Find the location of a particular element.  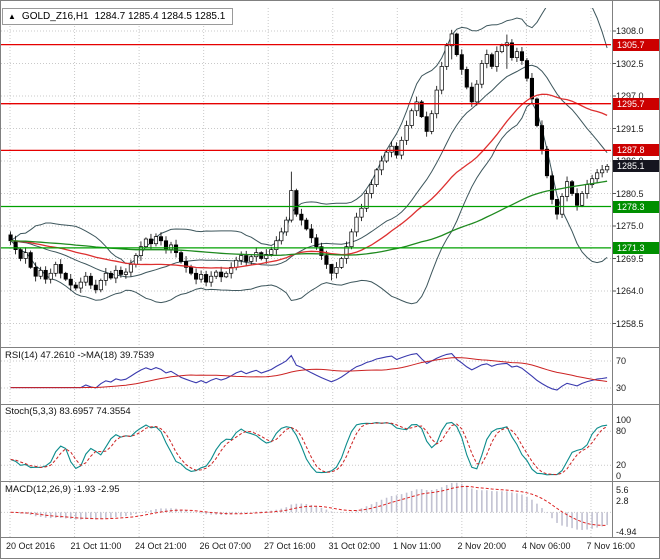

y-axis-label: 1269.5 is located at coordinates (630, 258).